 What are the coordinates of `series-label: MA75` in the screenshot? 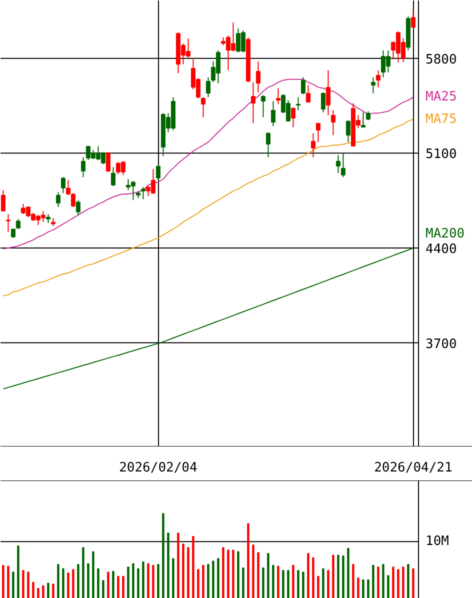 It's located at (441, 119).